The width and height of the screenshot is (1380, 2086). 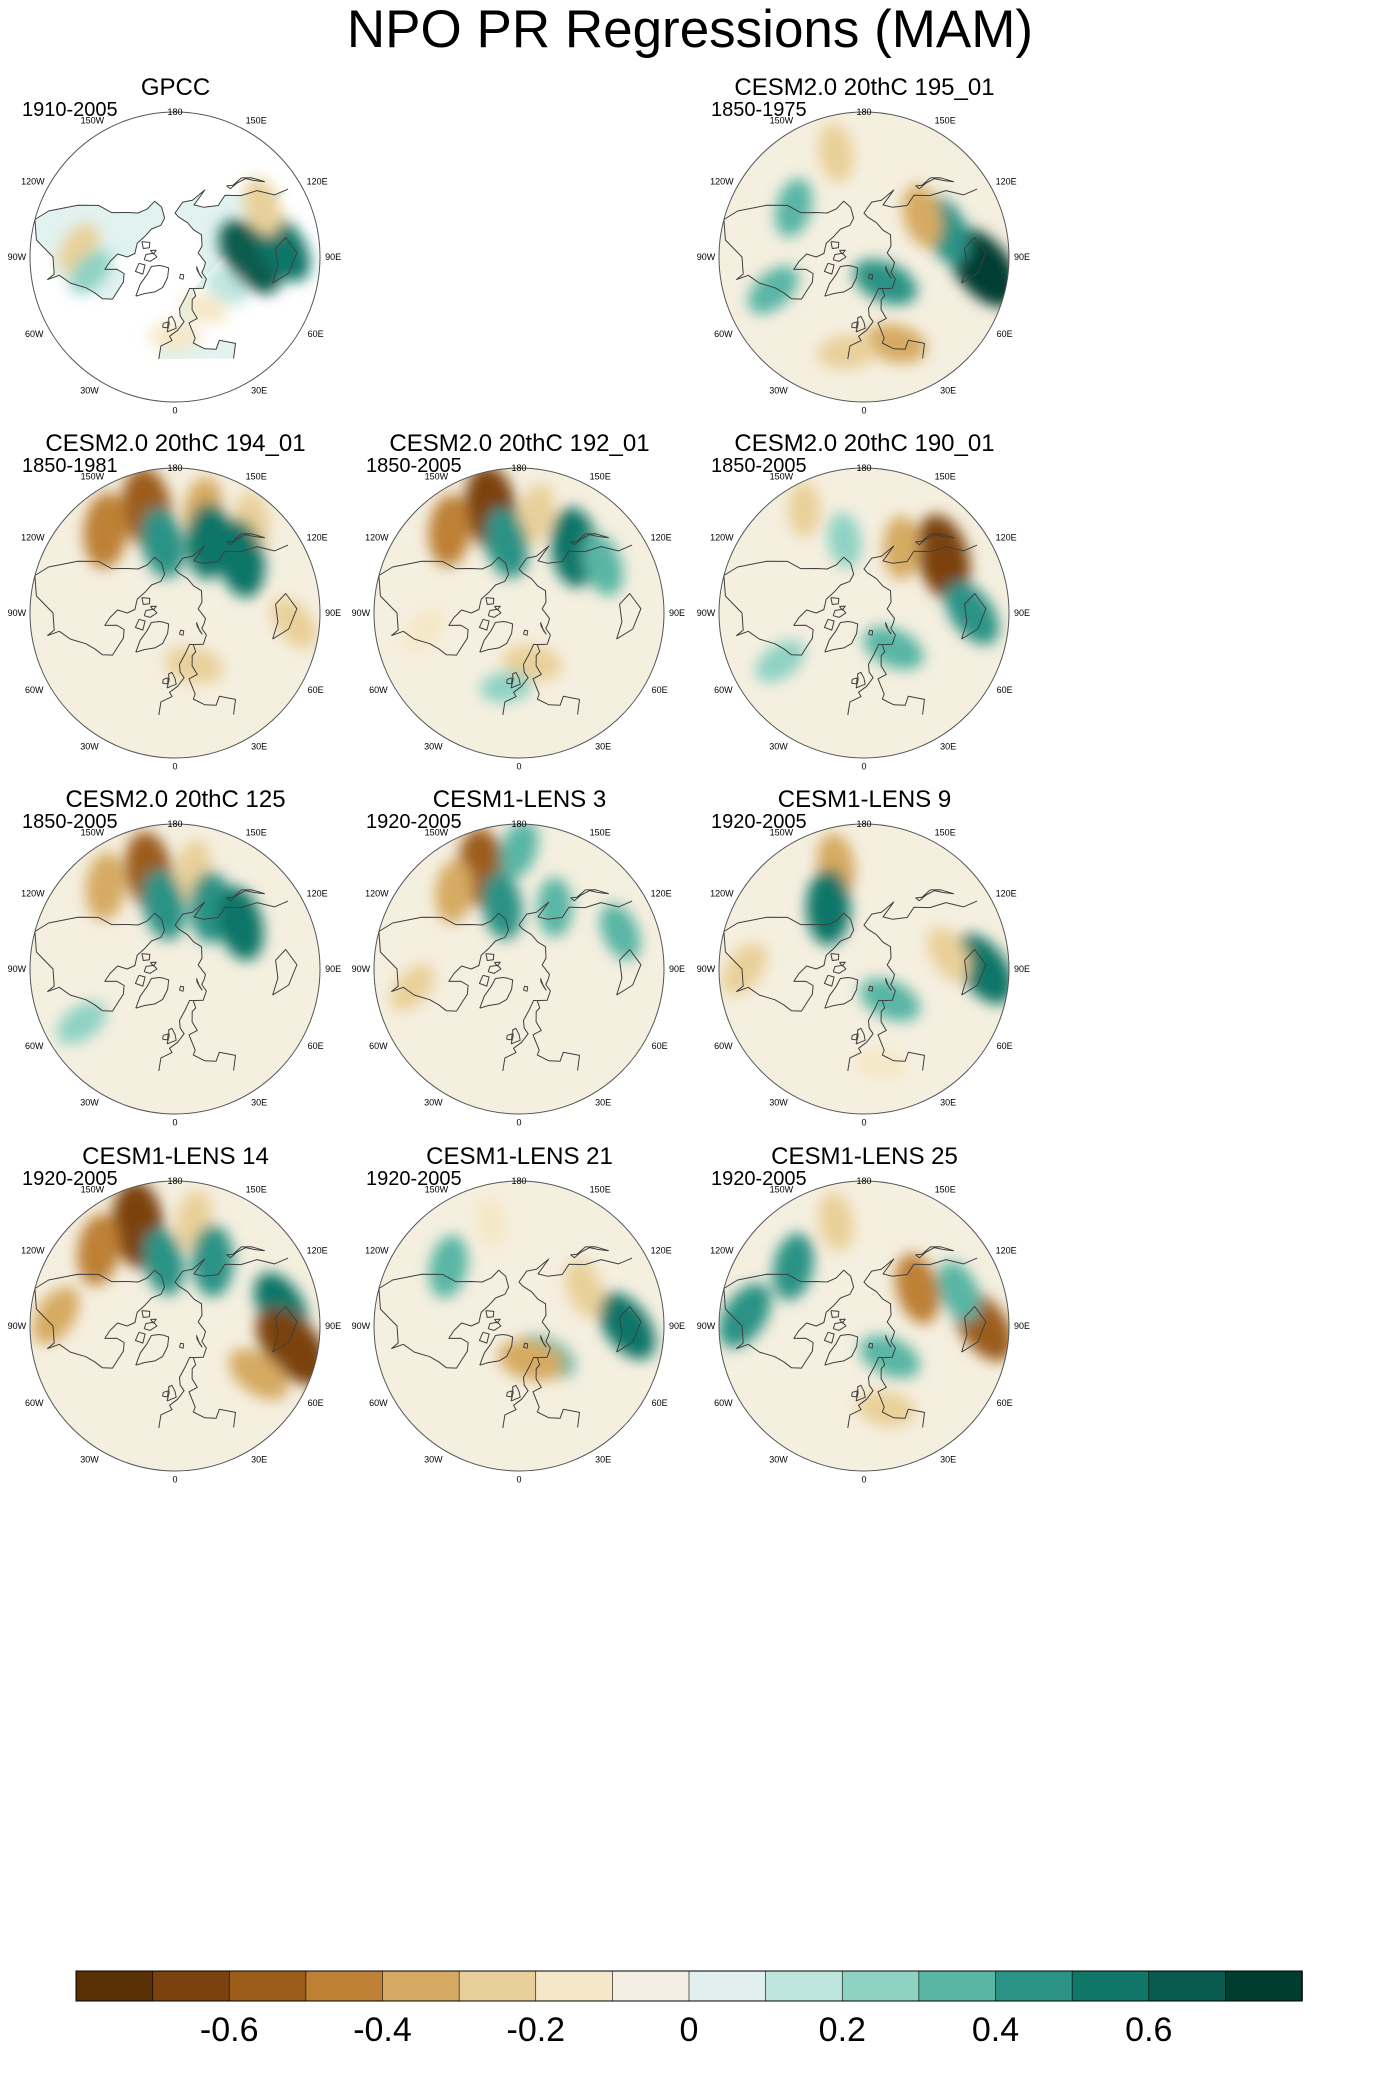 What do you see at coordinates (690, 29) in the screenshot?
I see `figure-title: NPO PR Regressions (MAM)` at bounding box center [690, 29].